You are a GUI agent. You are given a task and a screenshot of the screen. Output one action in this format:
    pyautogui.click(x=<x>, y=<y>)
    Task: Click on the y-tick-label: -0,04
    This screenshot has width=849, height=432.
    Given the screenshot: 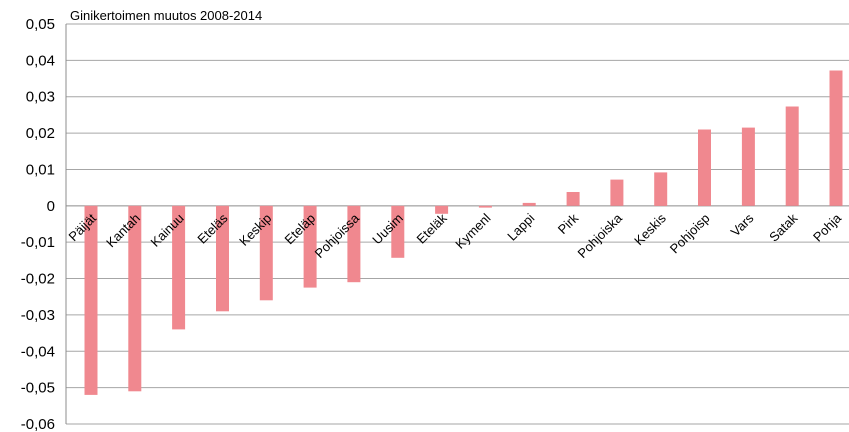 What is the action you would take?
    pyautogui.click(x=38, y=351)
    